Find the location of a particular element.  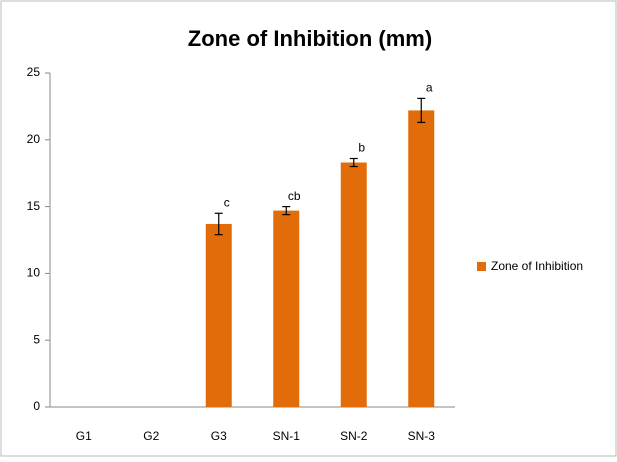

y-tick-label: 5 is located at coordinates (36, 339).